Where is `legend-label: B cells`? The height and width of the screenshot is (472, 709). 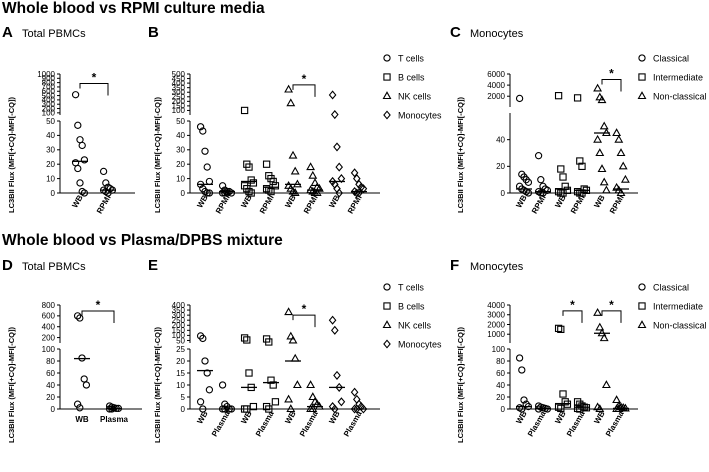
legend-label: B cells is located at coordinates (411, 307).